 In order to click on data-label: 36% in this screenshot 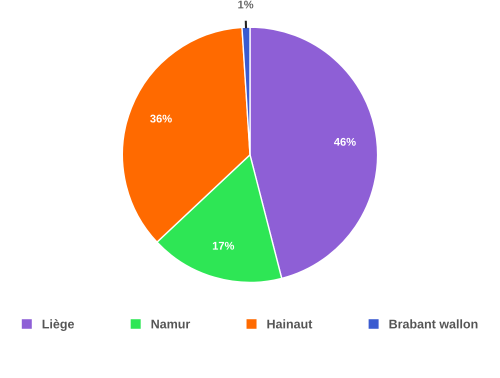, I will do `click(161, 118)`.